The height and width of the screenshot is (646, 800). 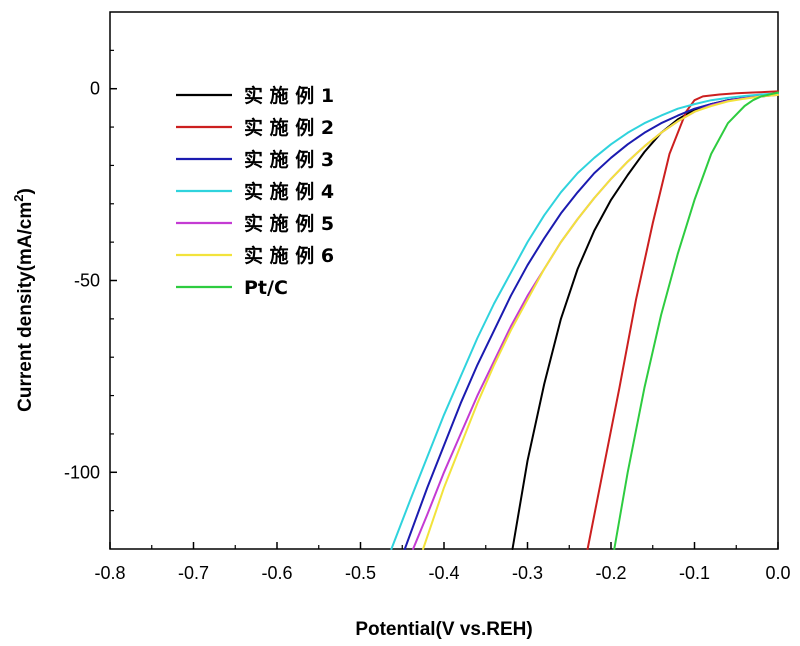 What do you see at coordinates (289, 95) in the screenshot?
I see `legend-label: 实 施 例 1` at bounding box center [289, 95].